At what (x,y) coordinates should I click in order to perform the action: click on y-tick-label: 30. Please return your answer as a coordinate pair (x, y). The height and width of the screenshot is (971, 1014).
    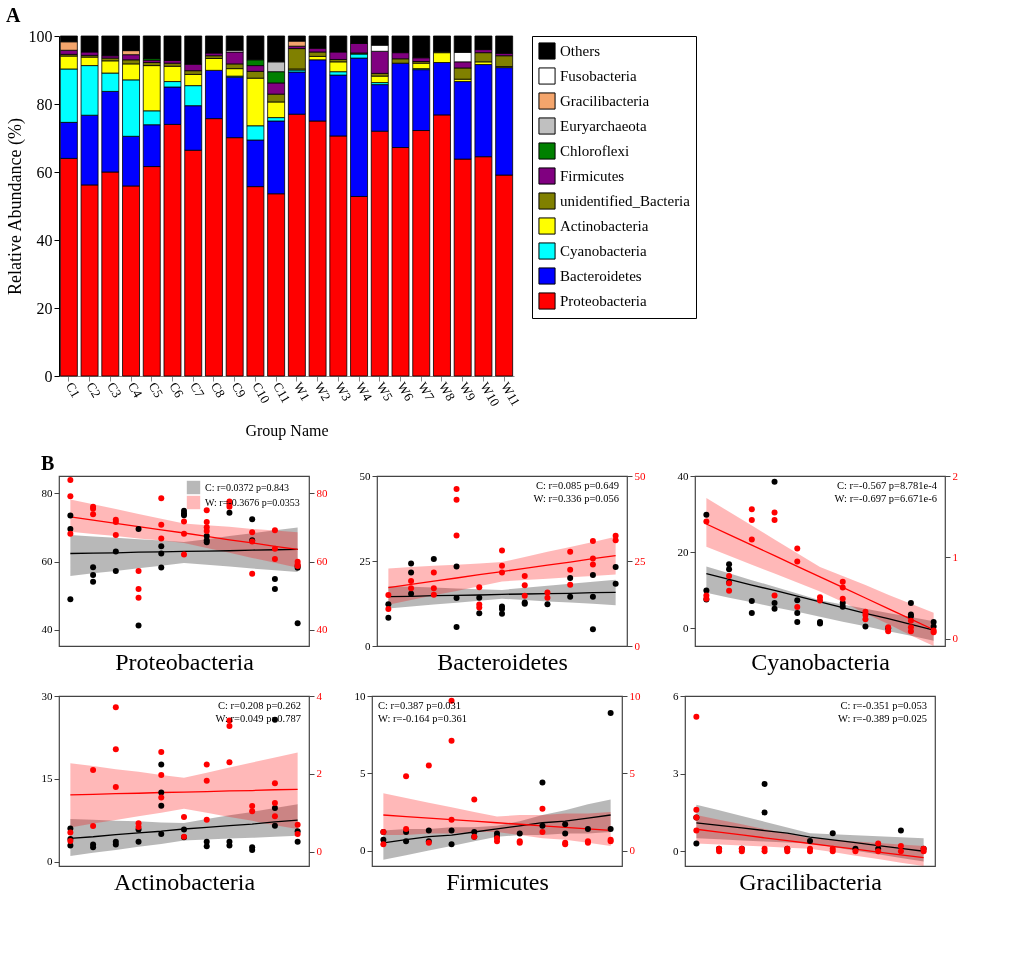
    Looking at the image, I should click on (47, 695).